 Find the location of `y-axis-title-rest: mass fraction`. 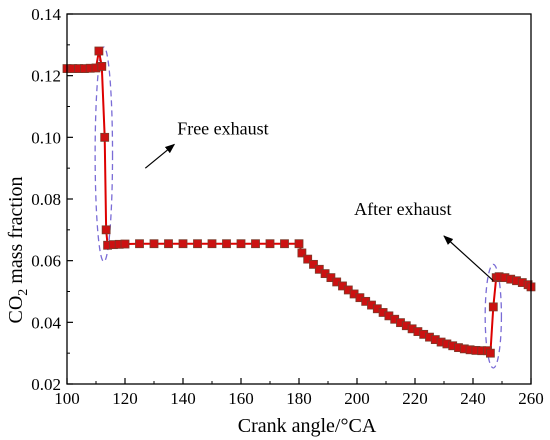

y-axis-title-rest: mass fraction is located at coordinates (16, 233).